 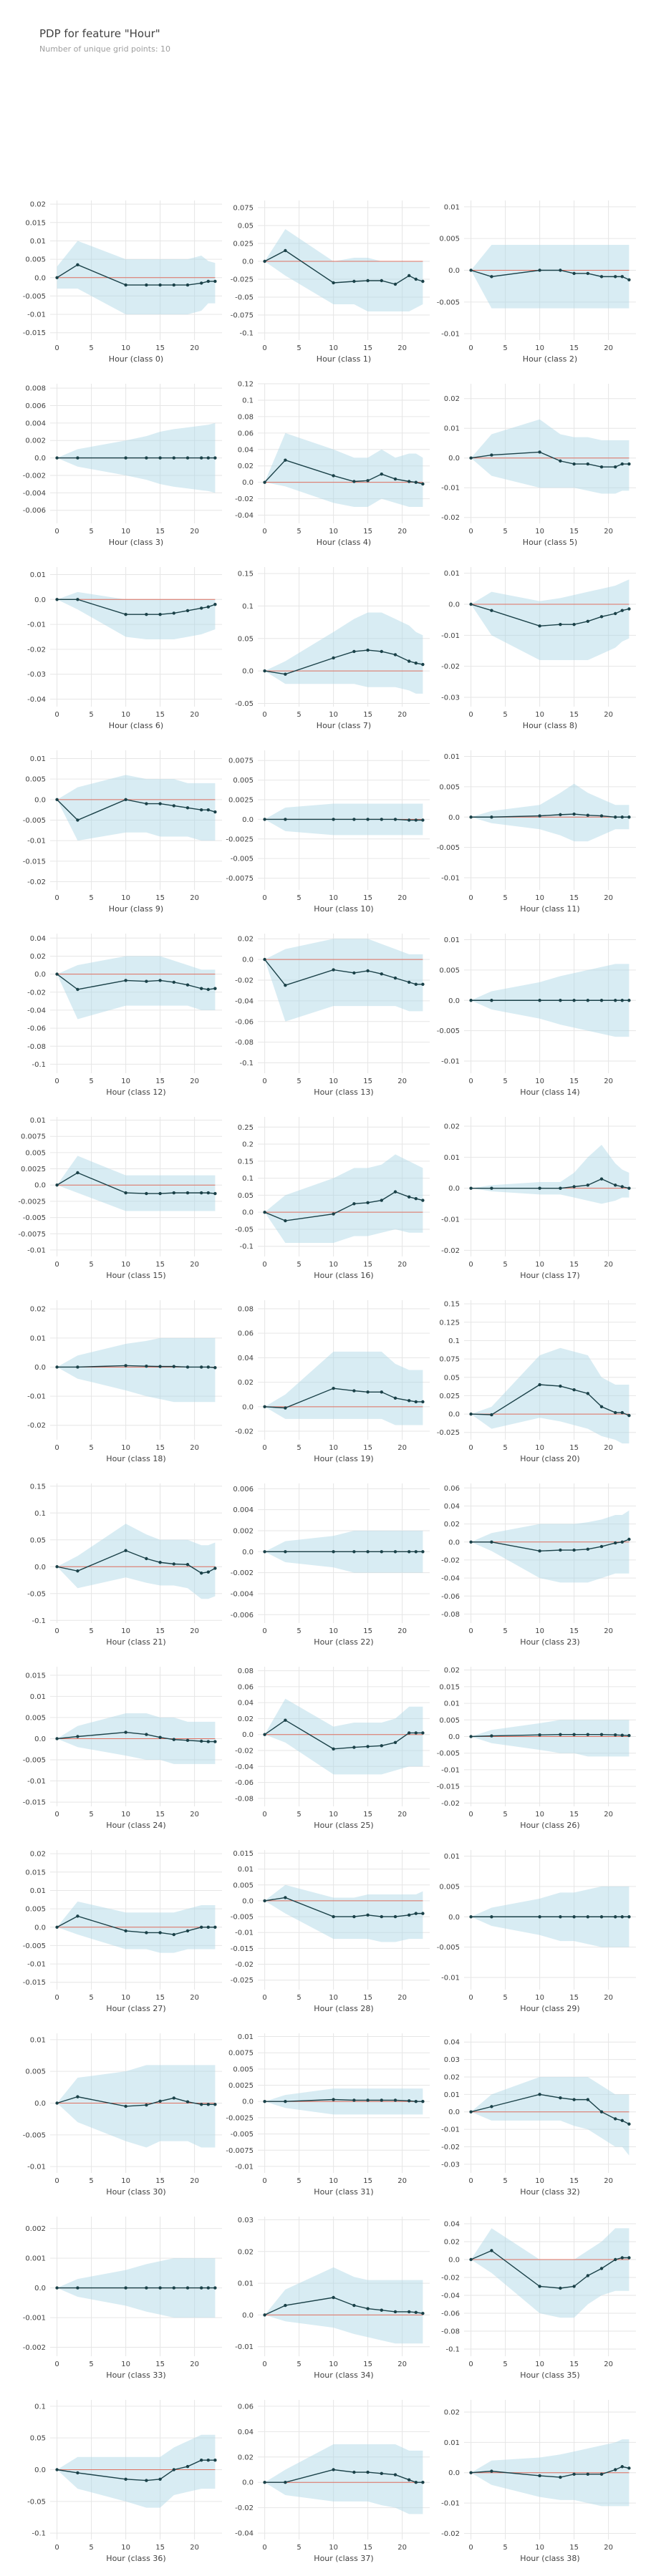 What do you see at coordinates (33, 1137) in the screenshot?
I see `y-tick-label: 0.0075` at bounding box center [33, 1137].